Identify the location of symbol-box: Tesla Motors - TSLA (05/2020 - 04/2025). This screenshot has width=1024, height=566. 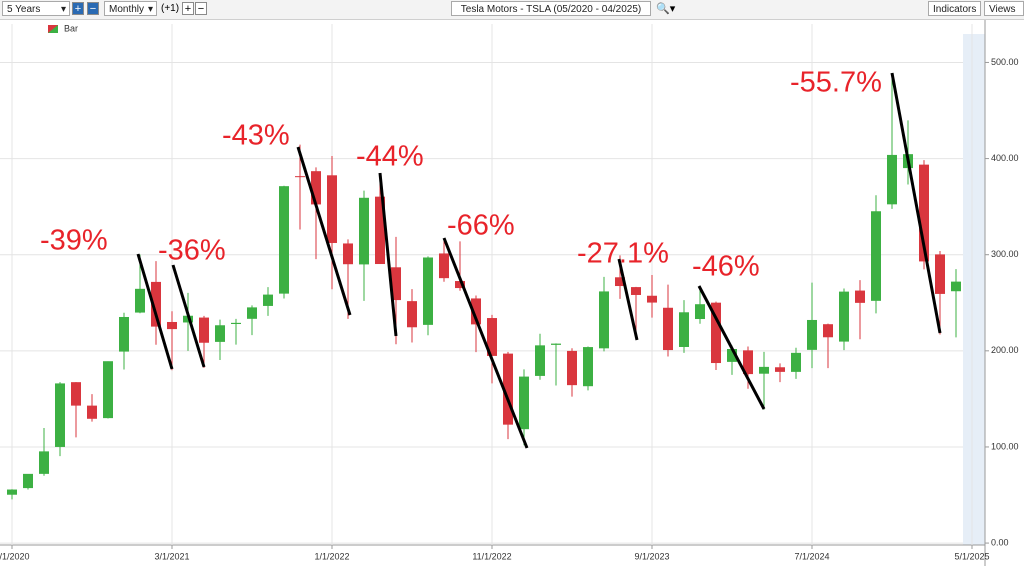
(551, 8).